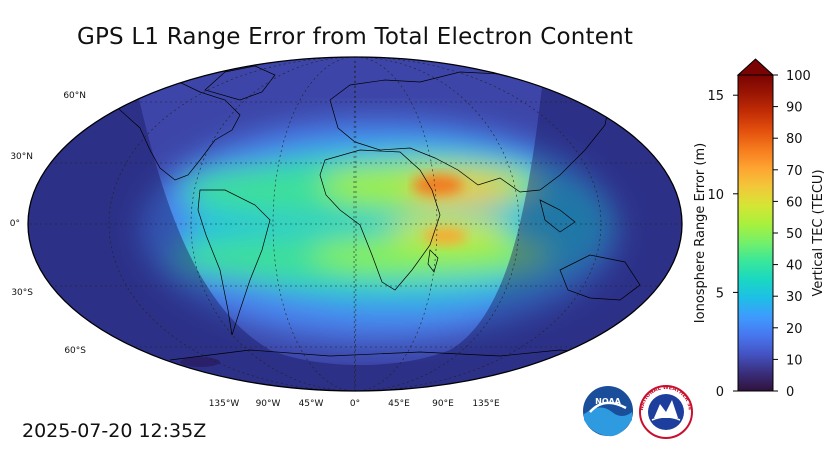  I want to click on lon-label-90e: 90°E, so click(443, 404).